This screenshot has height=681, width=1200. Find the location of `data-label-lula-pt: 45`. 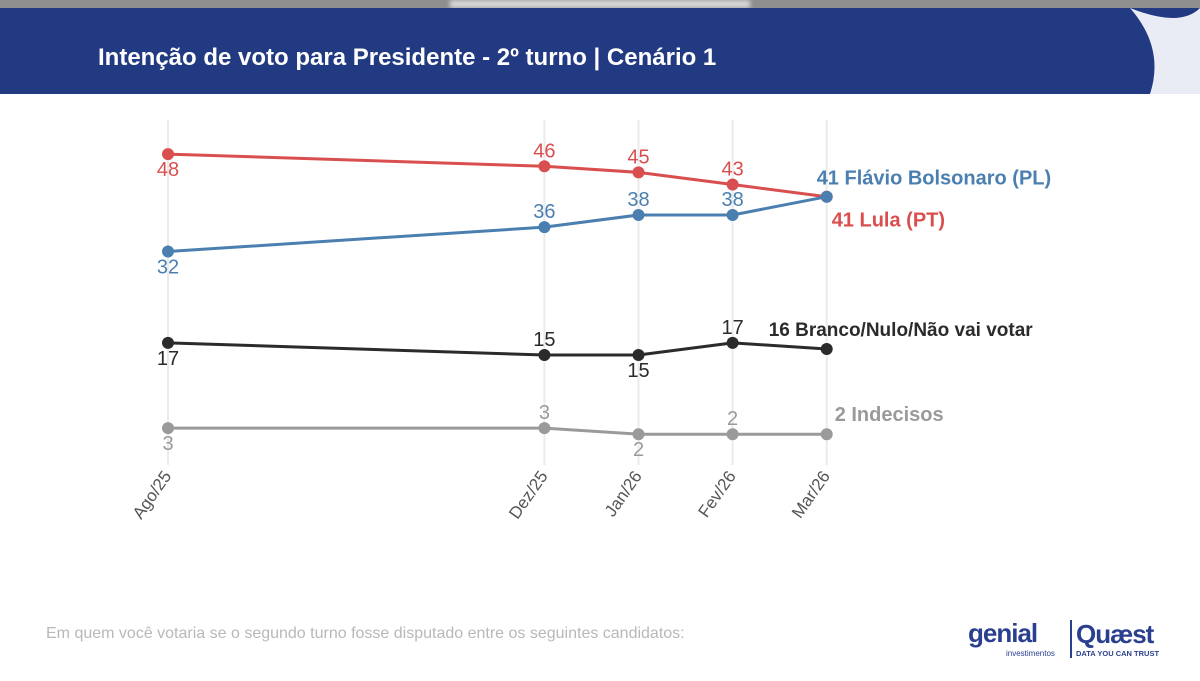

data-label-lula-pt: 45 is located at coordinates (638, 157).